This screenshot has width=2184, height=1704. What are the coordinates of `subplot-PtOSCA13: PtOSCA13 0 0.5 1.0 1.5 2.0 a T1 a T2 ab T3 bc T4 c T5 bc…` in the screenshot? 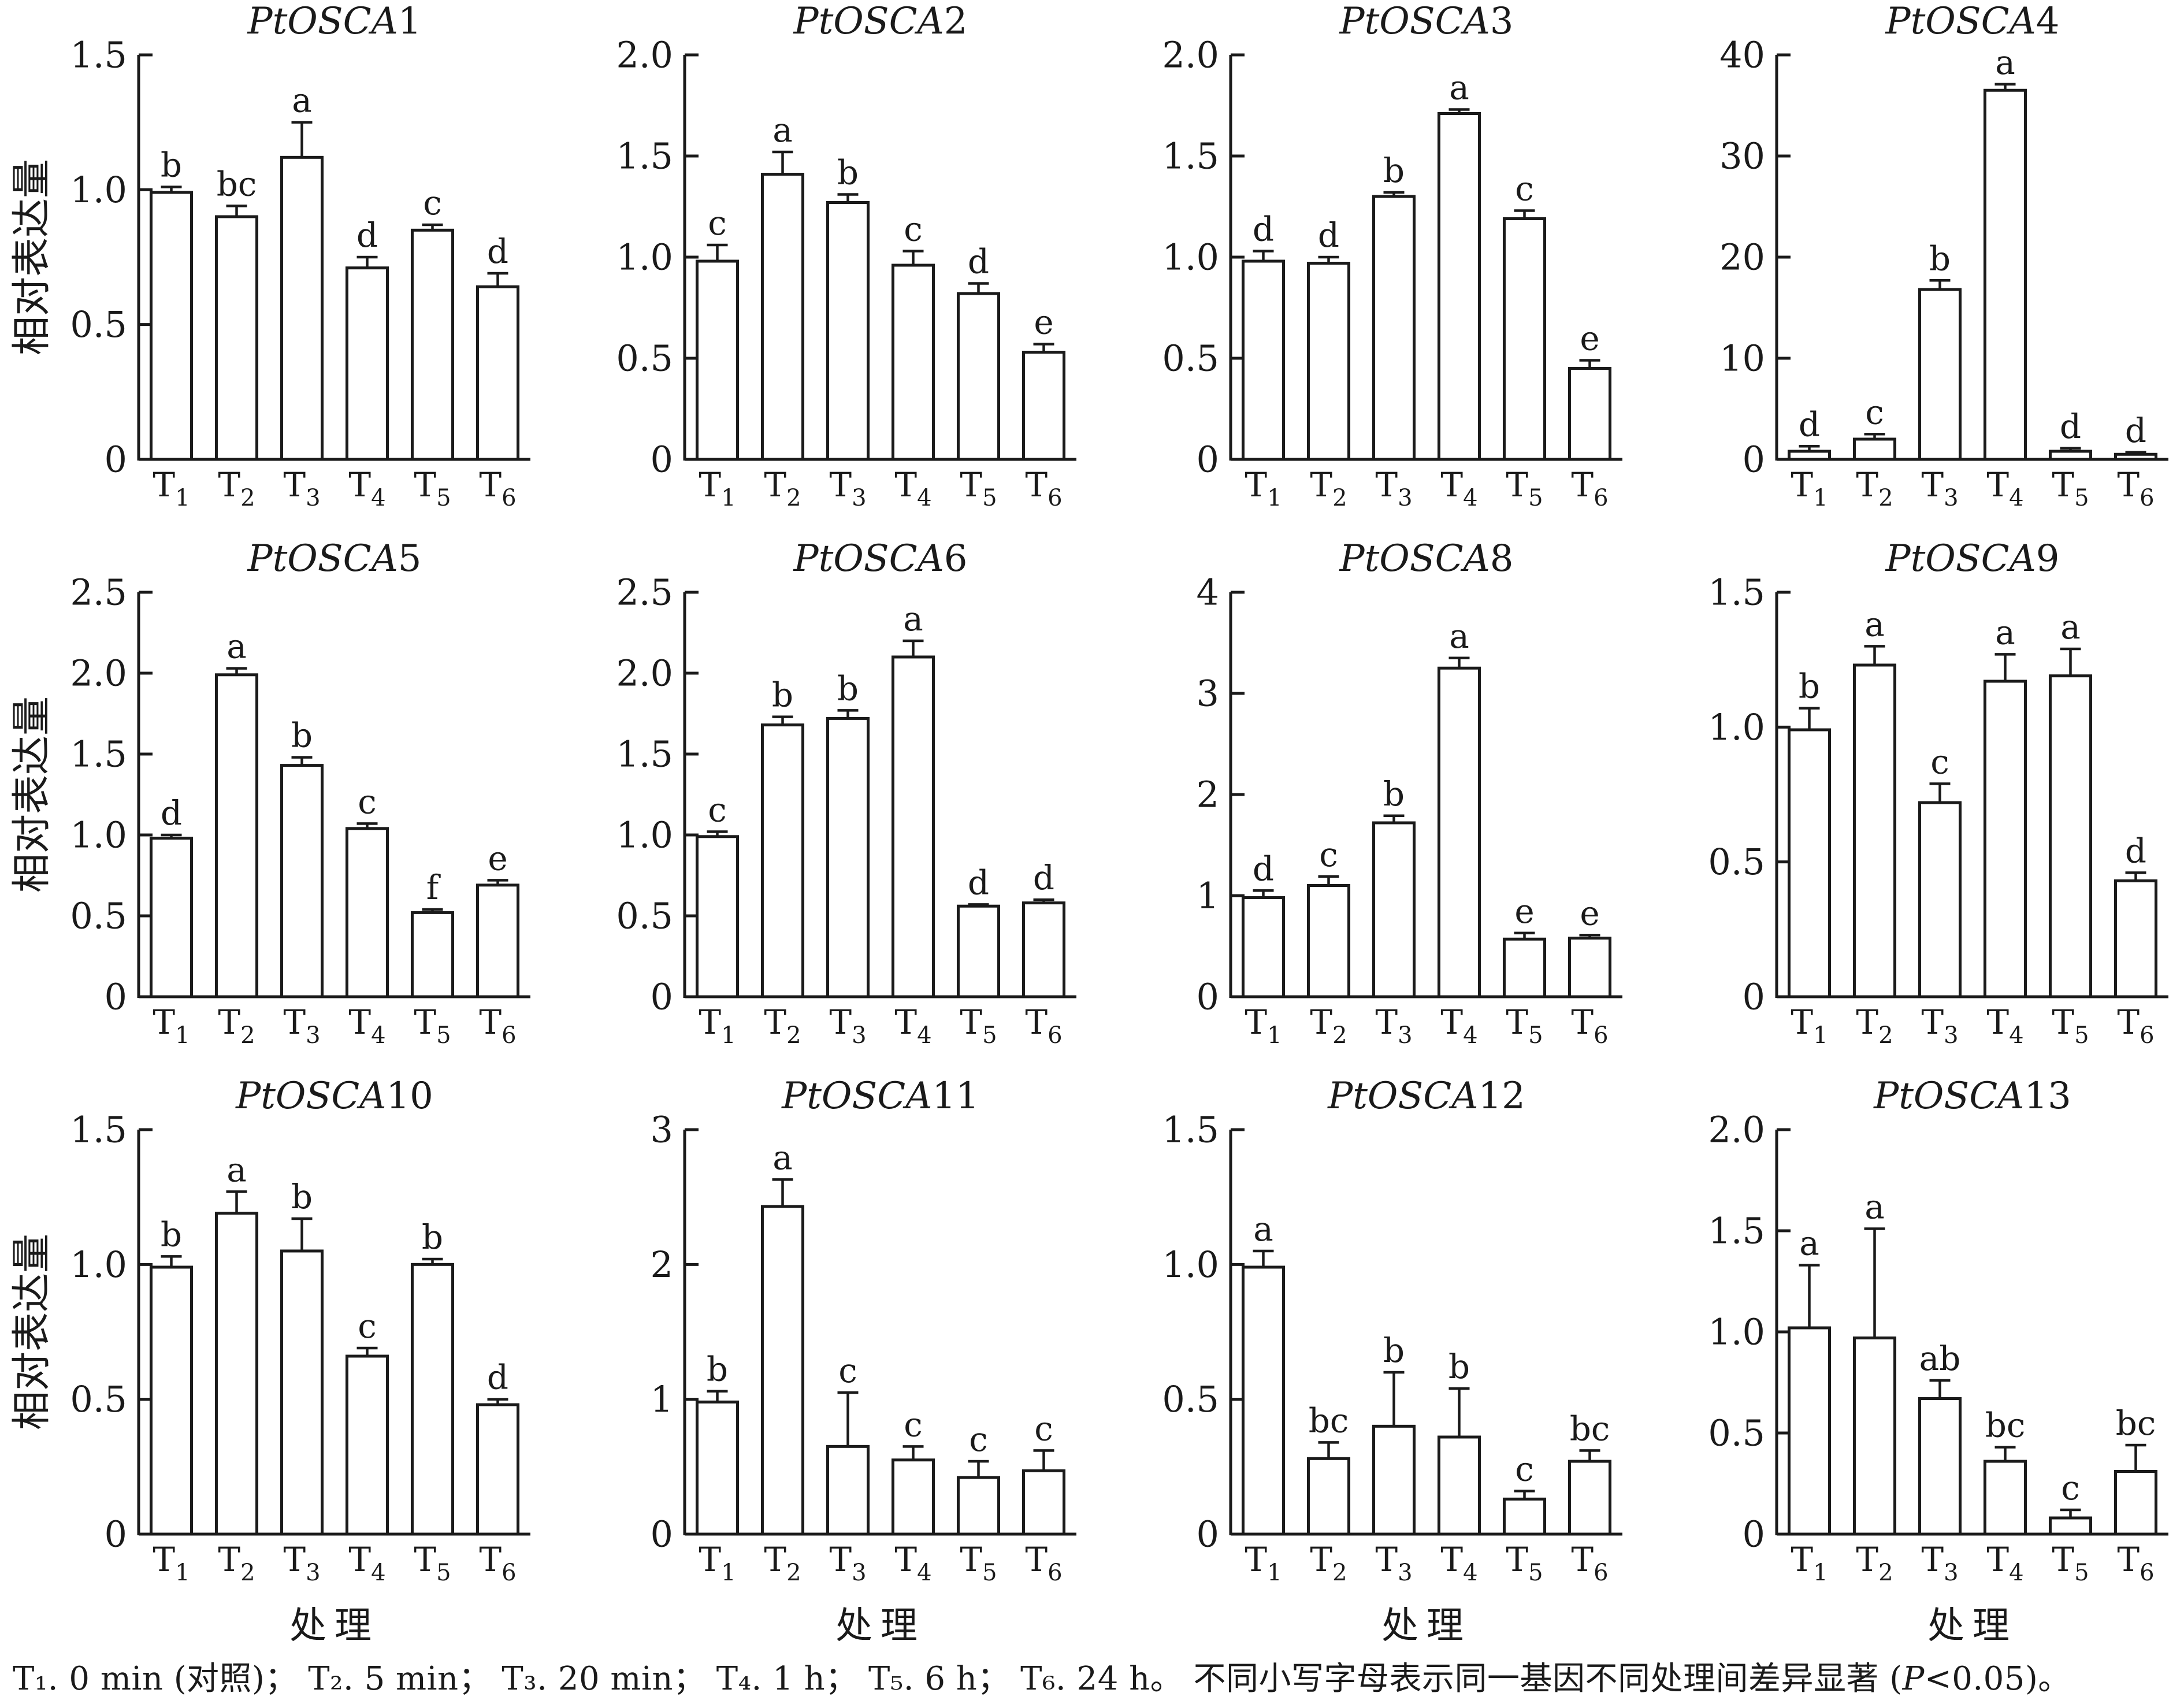 It's located at (1911, 1361).